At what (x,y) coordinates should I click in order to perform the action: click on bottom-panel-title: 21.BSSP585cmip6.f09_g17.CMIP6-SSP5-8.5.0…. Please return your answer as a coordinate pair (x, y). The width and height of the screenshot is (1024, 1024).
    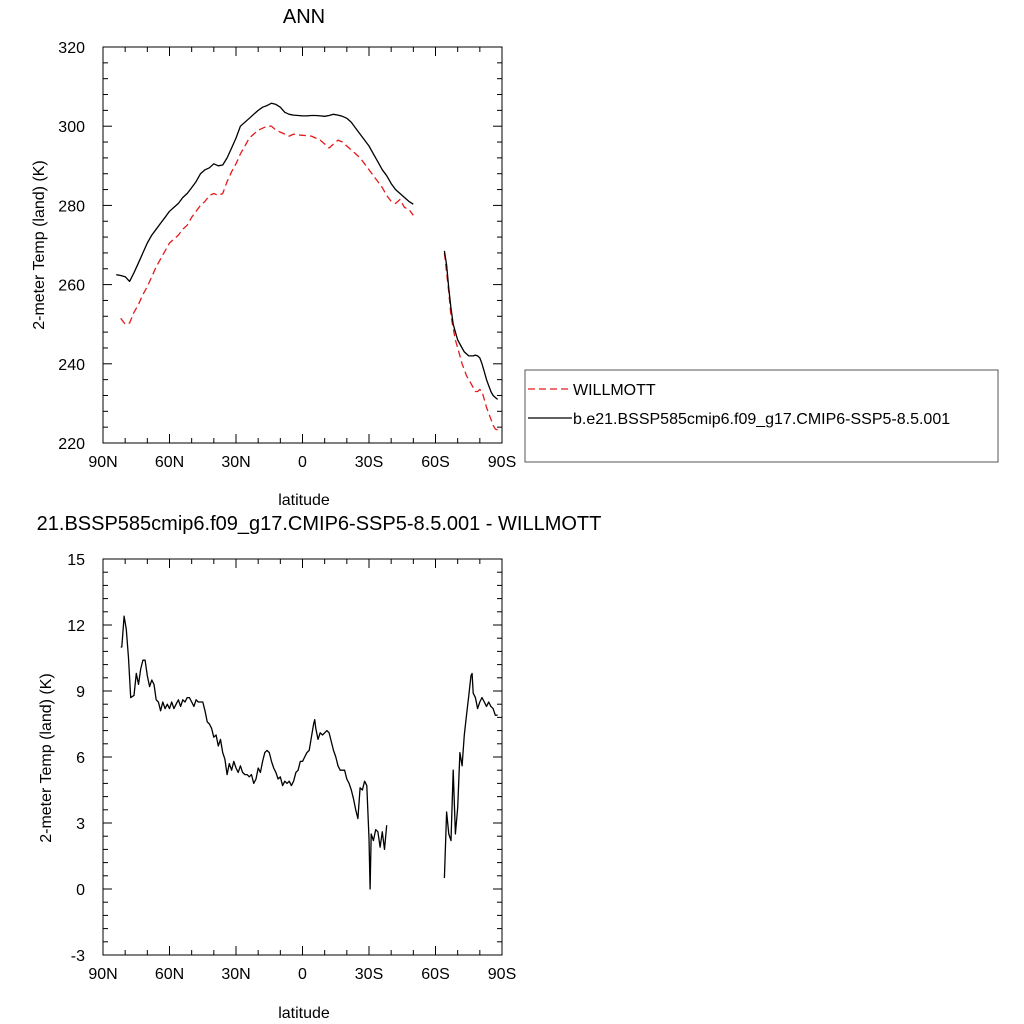
    Looking at the image, I should click on (319, 524).